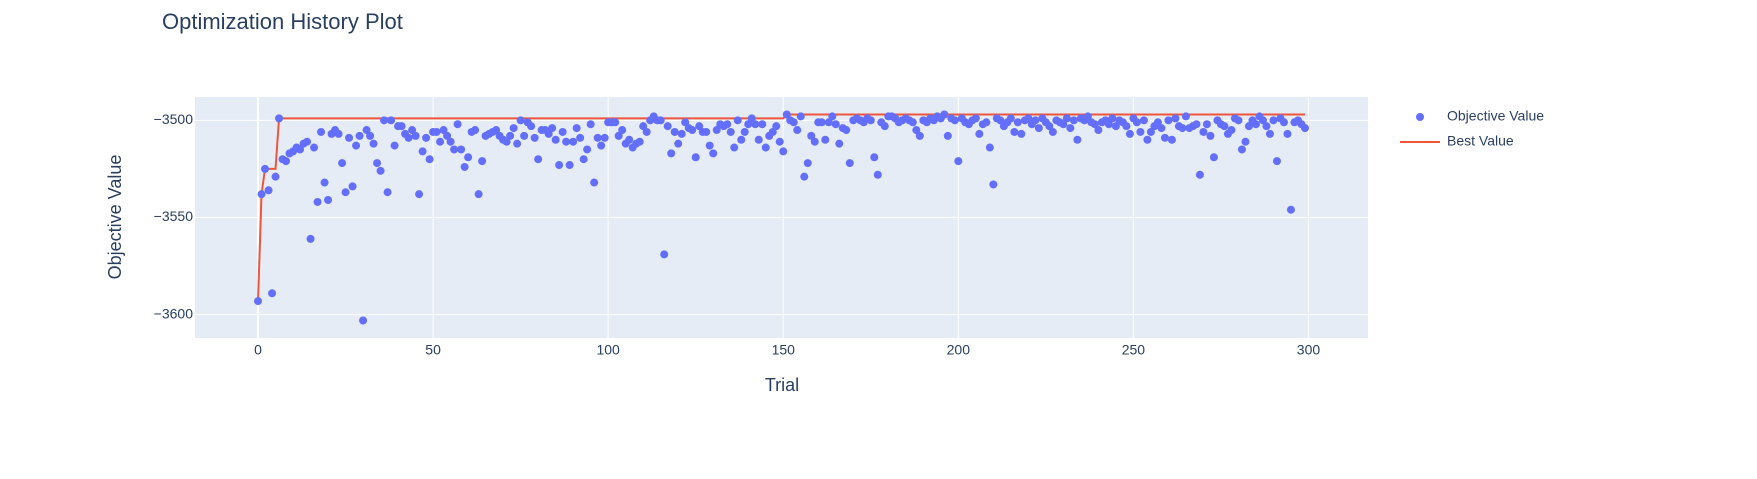  What do you see at coordinates (282, 21) in the screenshot?
I see `chart-title: Optimization History Plot` at bounding box center [282, 21].